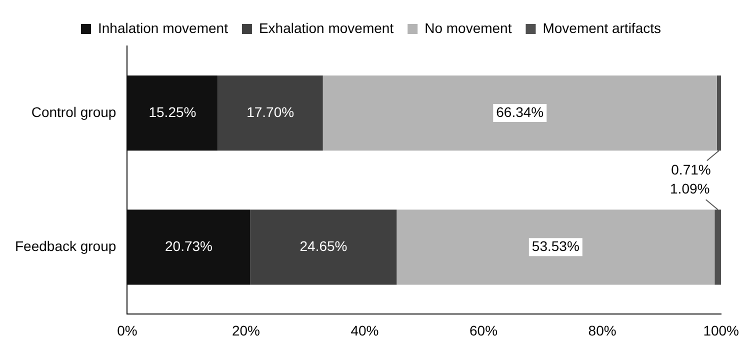  What do you see at coordinates (65, 246) in the screenshot?
I see `y-tick-label: Feedback group` at bounding box center [65, 246].